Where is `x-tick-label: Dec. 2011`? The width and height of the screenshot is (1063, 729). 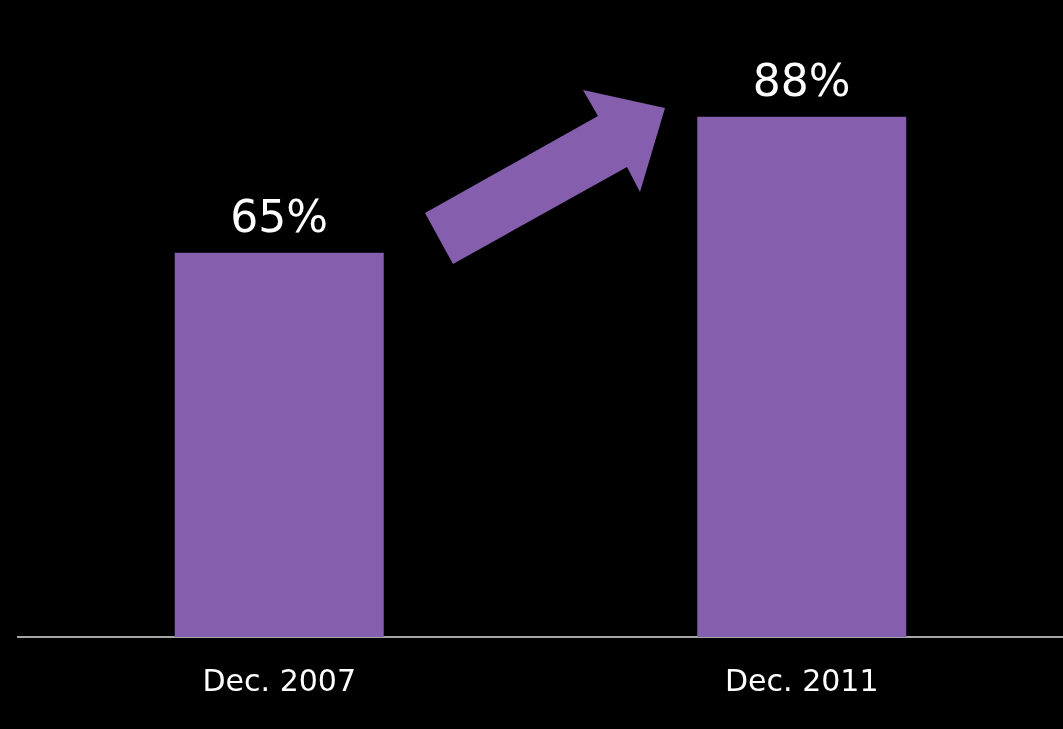 x-tick-label: Dec. 2011 is located at coordinates (802, 680).